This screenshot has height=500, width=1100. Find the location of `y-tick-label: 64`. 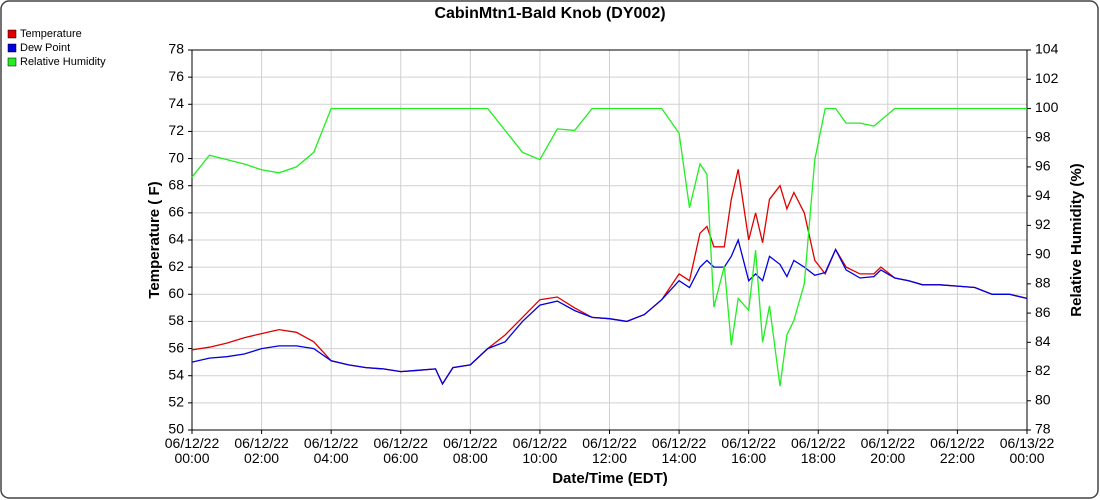

y-tick-label: 64 is located at coordinates (176, 239).